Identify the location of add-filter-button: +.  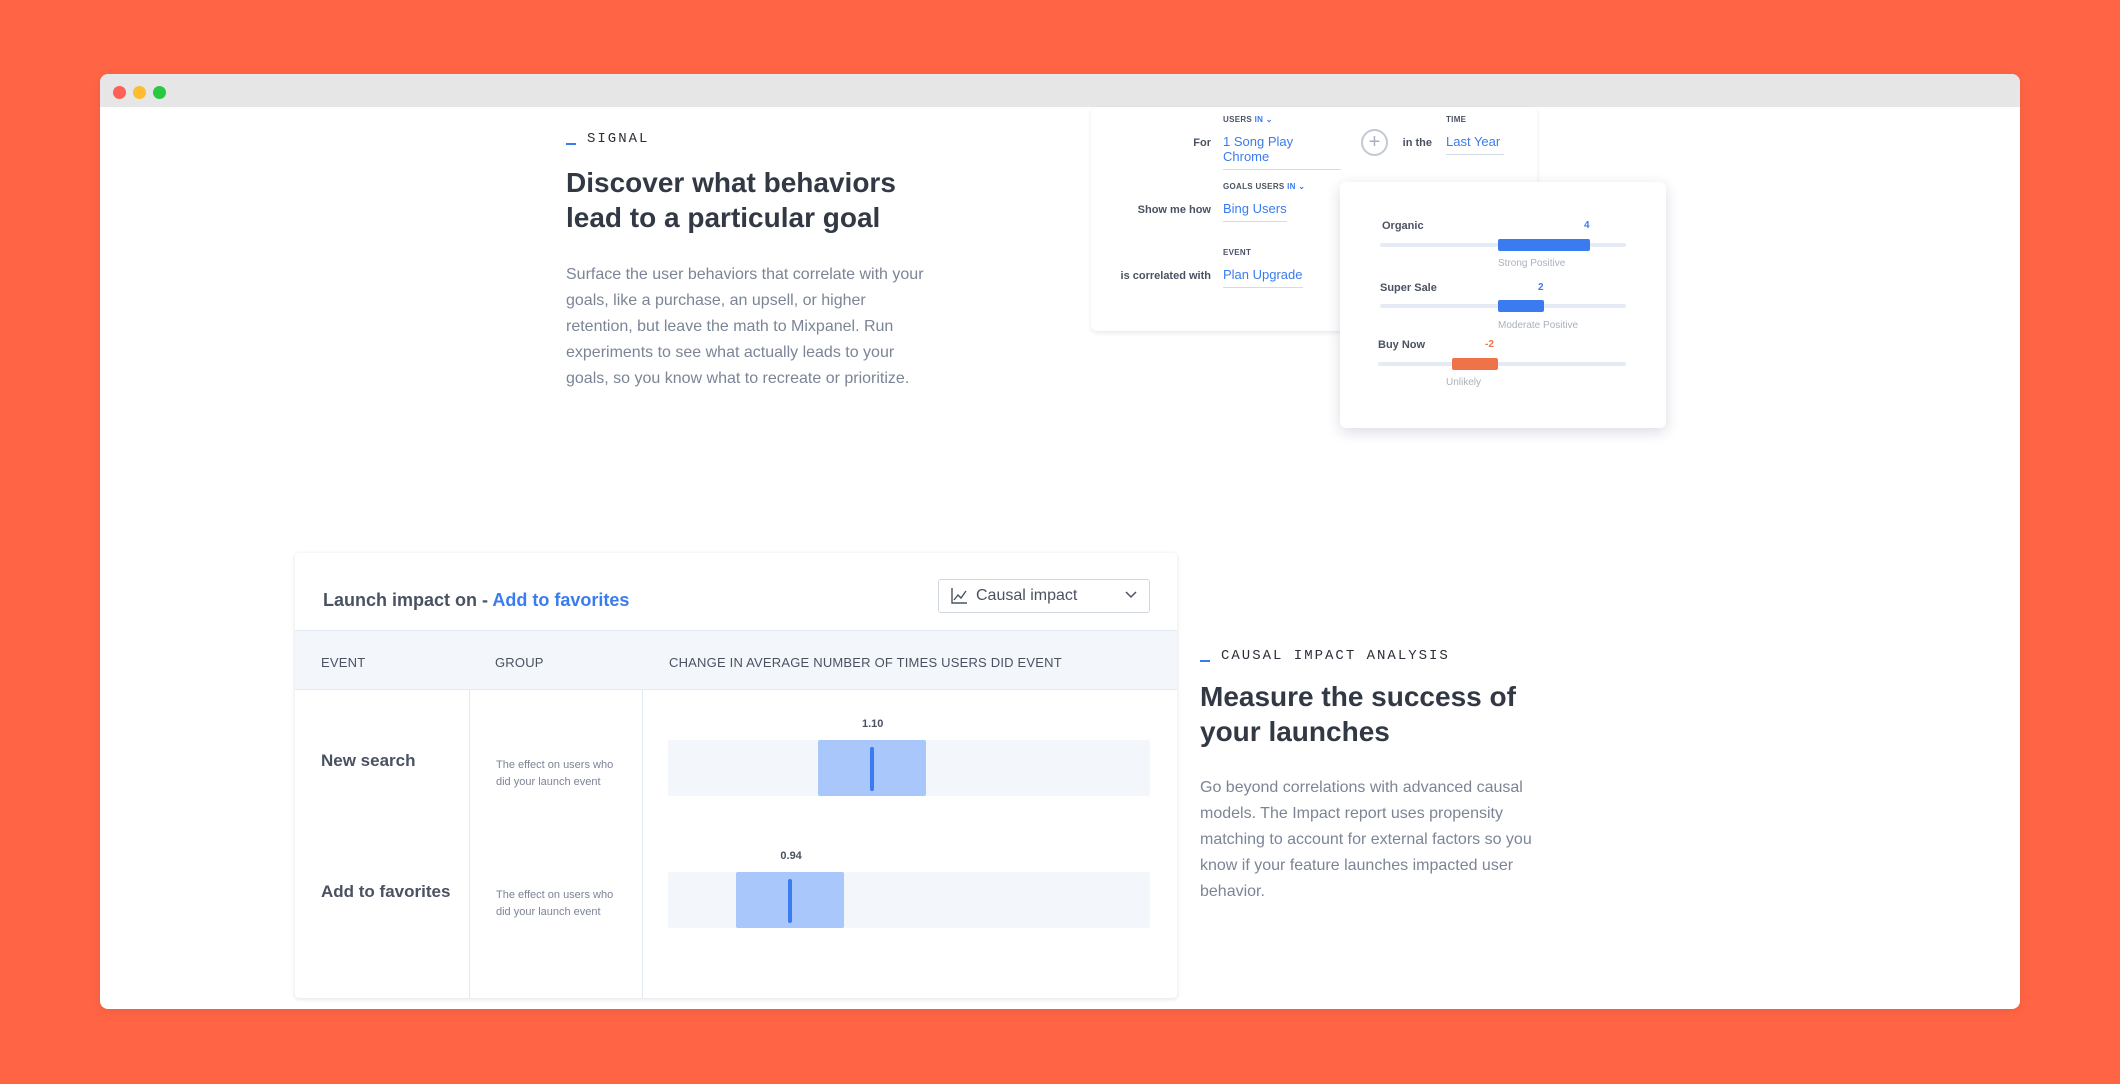
(1374, 142).